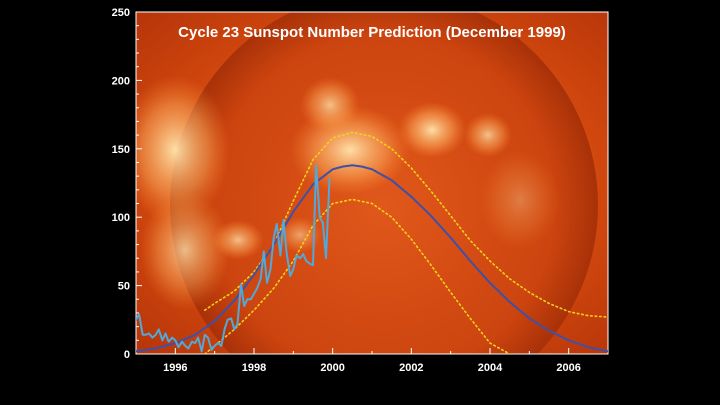 This screenshot has width=720, height=405. Describe the element at coordinates (127, 184) in the screenshot. I see `y-axis: 0 50 100 150 200 250` at that location.